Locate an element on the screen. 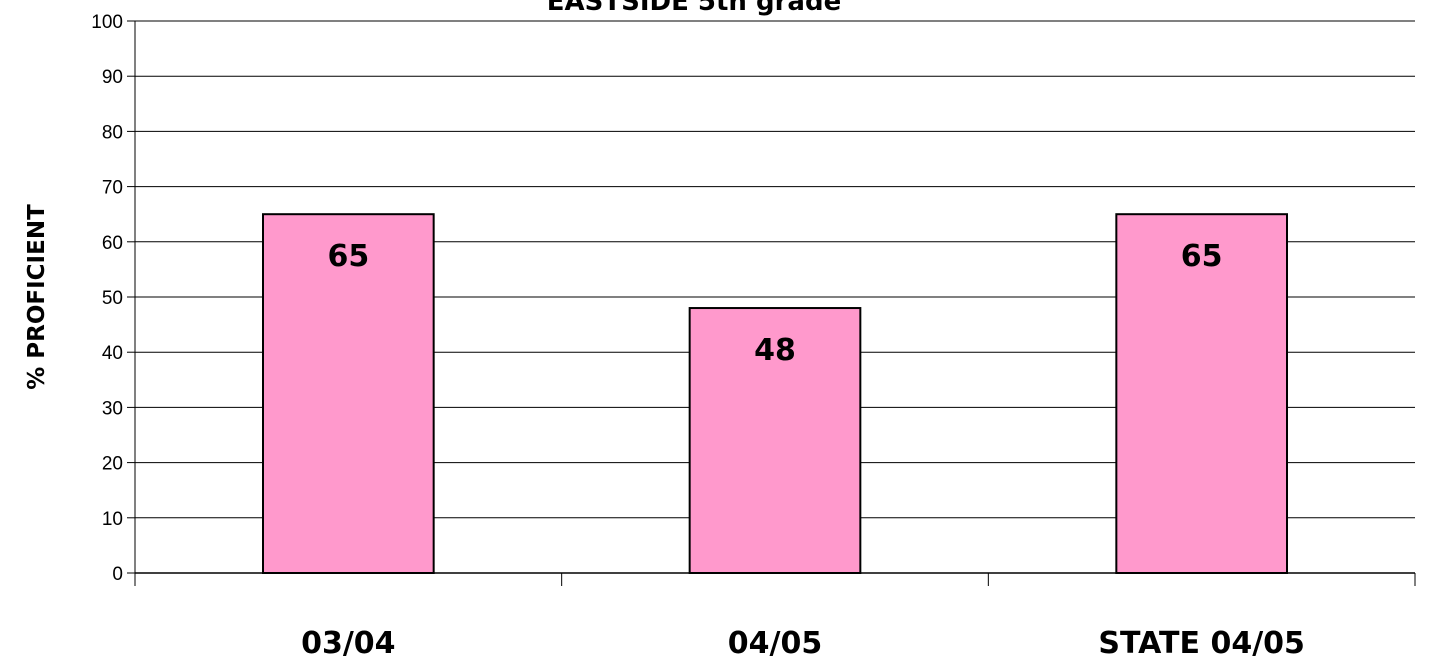  y-tick-label: 80 is located at coordinates (112, 132).